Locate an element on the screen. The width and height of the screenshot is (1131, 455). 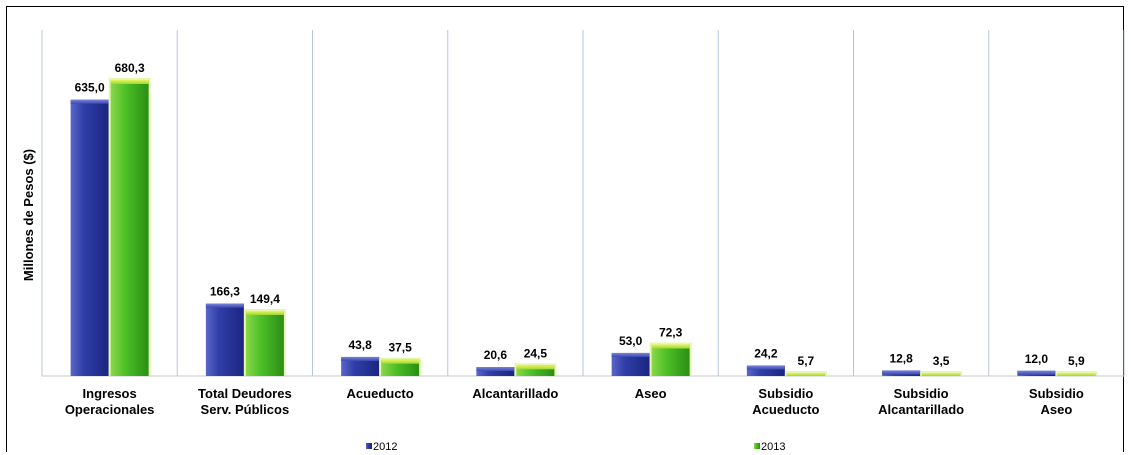
category-label-1: Total Deudores Serv. Públicos is located at coordinates (245, 401).